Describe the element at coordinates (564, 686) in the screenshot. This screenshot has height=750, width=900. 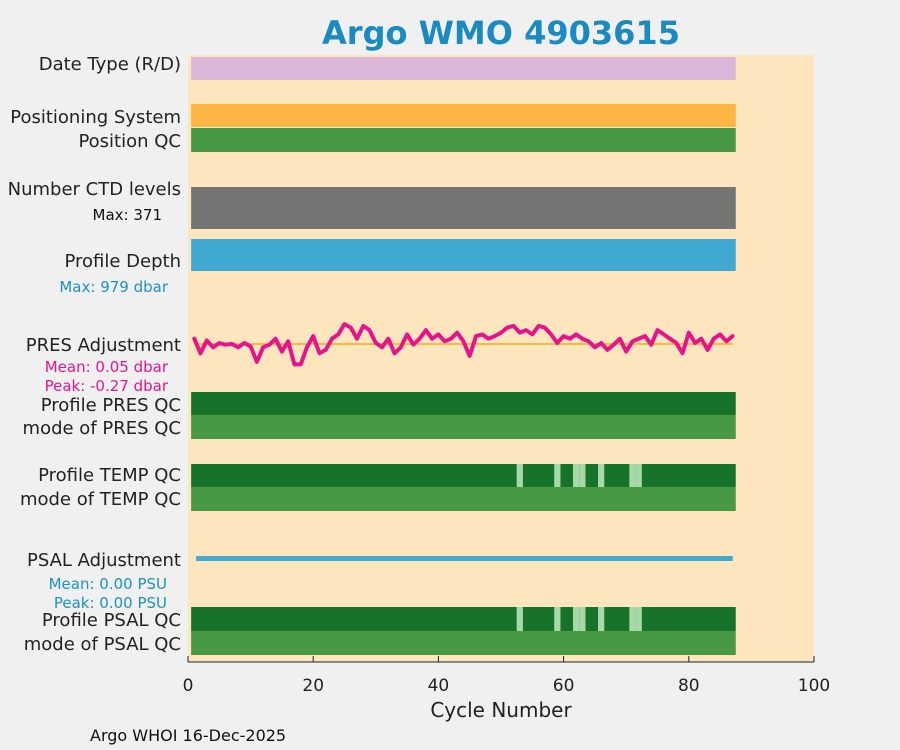
I see `x-tick-label: 60` at that location.